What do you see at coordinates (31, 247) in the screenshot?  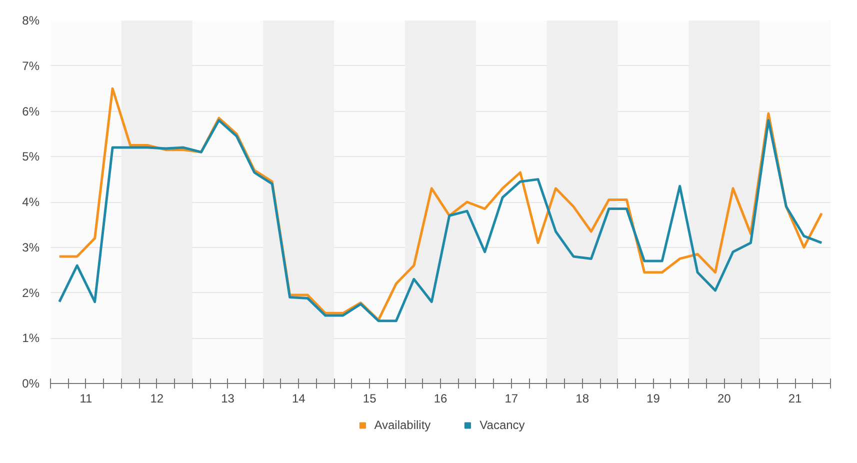 I see `y-tick-label: 3%` at bounding box center [31, 247].